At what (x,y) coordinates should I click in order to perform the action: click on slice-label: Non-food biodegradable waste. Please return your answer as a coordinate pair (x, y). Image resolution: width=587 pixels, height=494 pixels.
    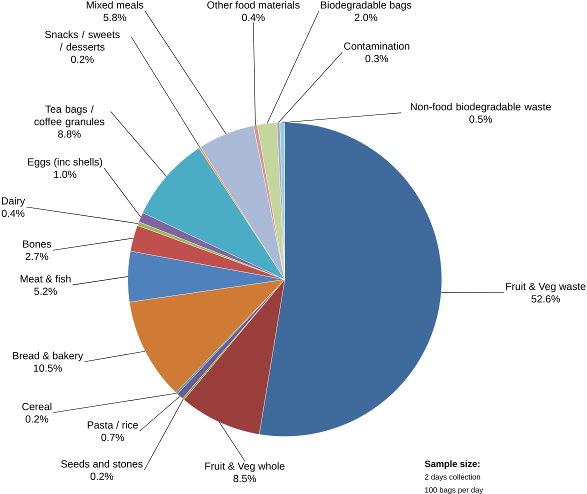
    Looking at the image, I should click on (480, 107).